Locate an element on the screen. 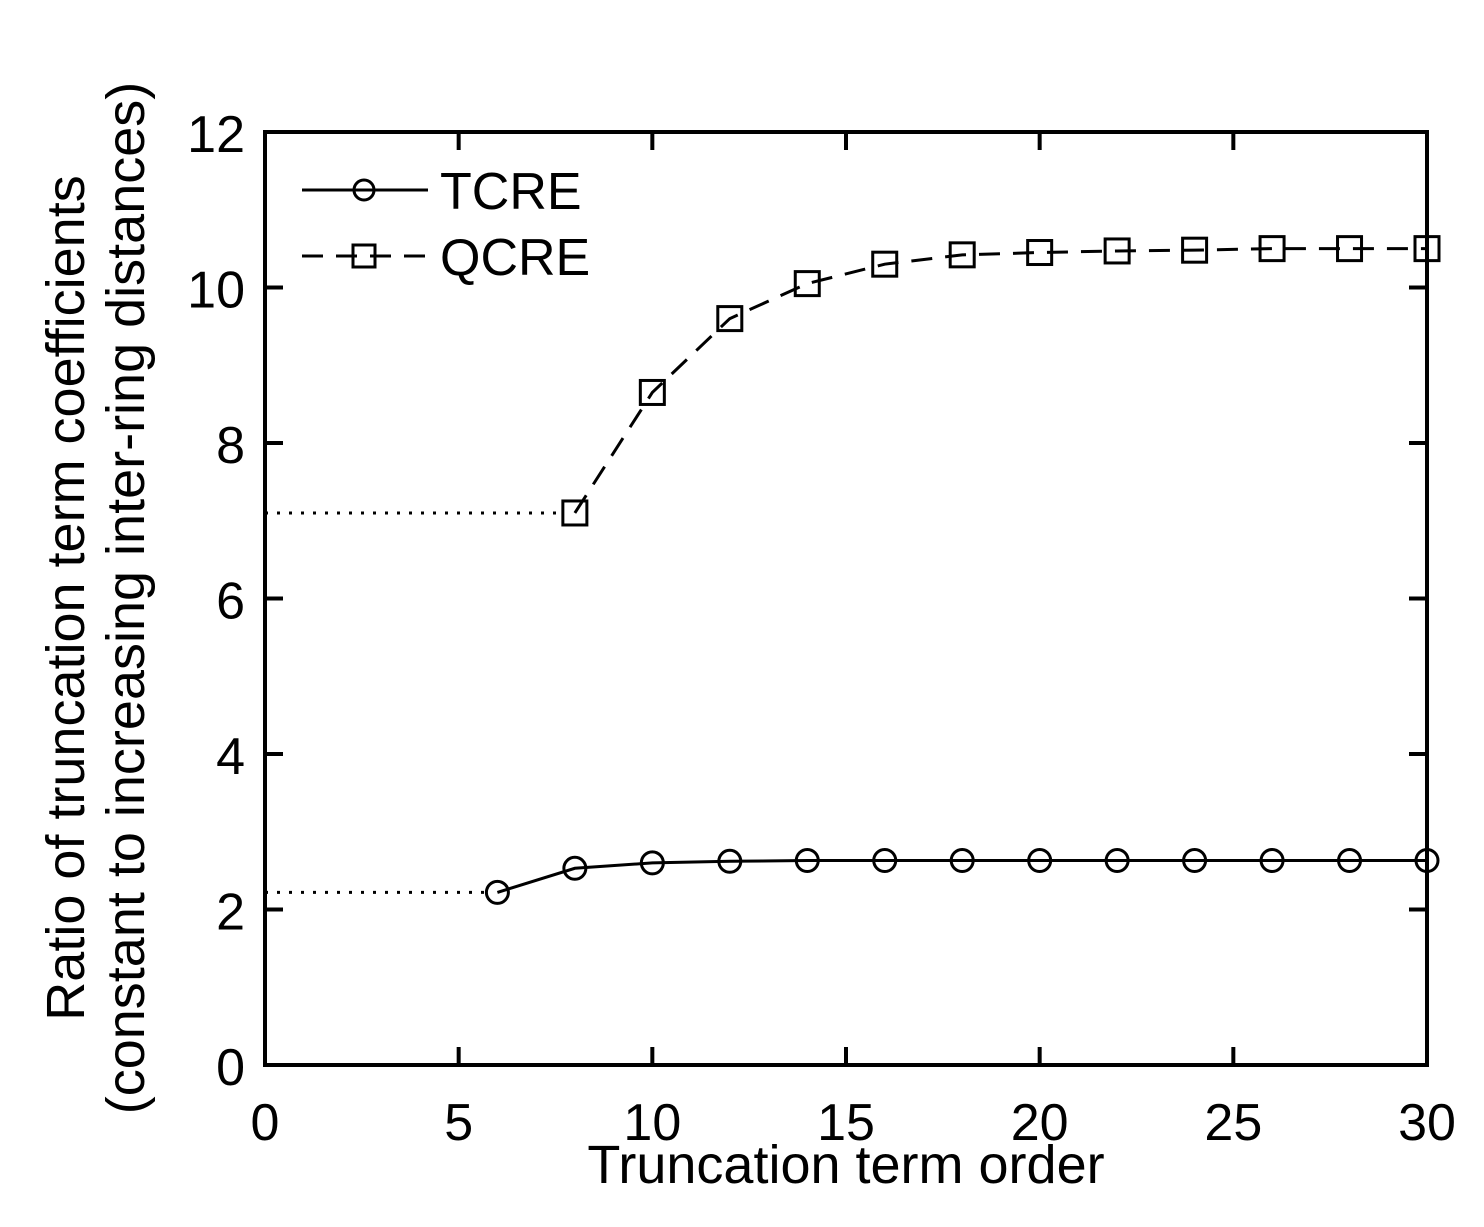 The image size is (1484, 1227). y-tick-label: 8 is located at coordinates (230, 446).